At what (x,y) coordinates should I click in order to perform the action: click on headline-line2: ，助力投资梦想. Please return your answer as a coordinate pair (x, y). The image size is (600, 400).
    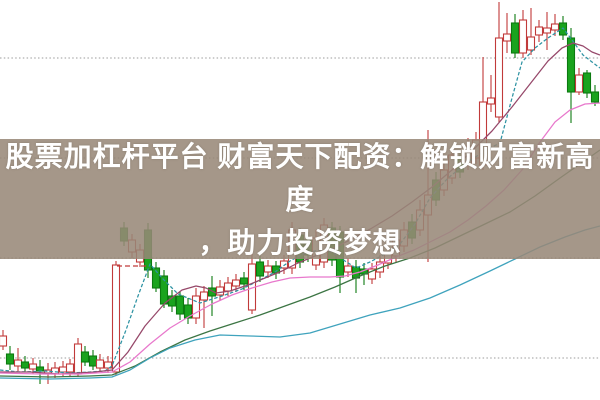
    Looking at the image, I should click on (300, 242).